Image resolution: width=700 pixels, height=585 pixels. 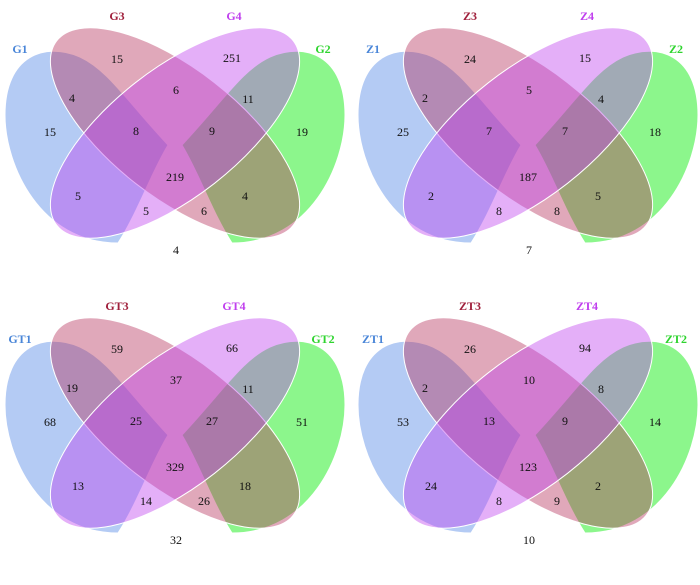 What do you see at coordinates (212, 421) in the screenshot?
I see `region-count-r342: 27` at bounding box center [212, 421].